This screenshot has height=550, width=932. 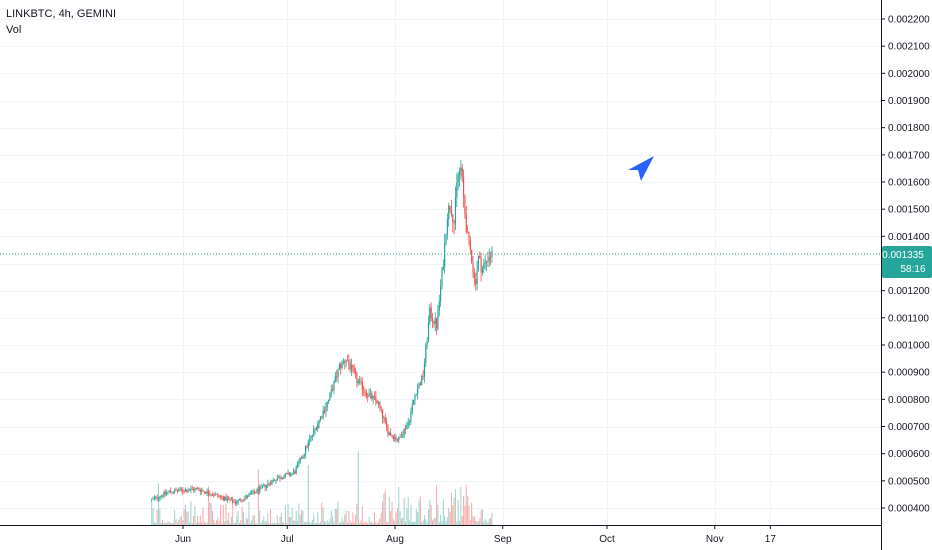 What do you see at coordinates (61, 14) in the screenshot?
I see `symbol-title: LINKBTC, 4h, GEMINI` at bounding box center [61, 14].